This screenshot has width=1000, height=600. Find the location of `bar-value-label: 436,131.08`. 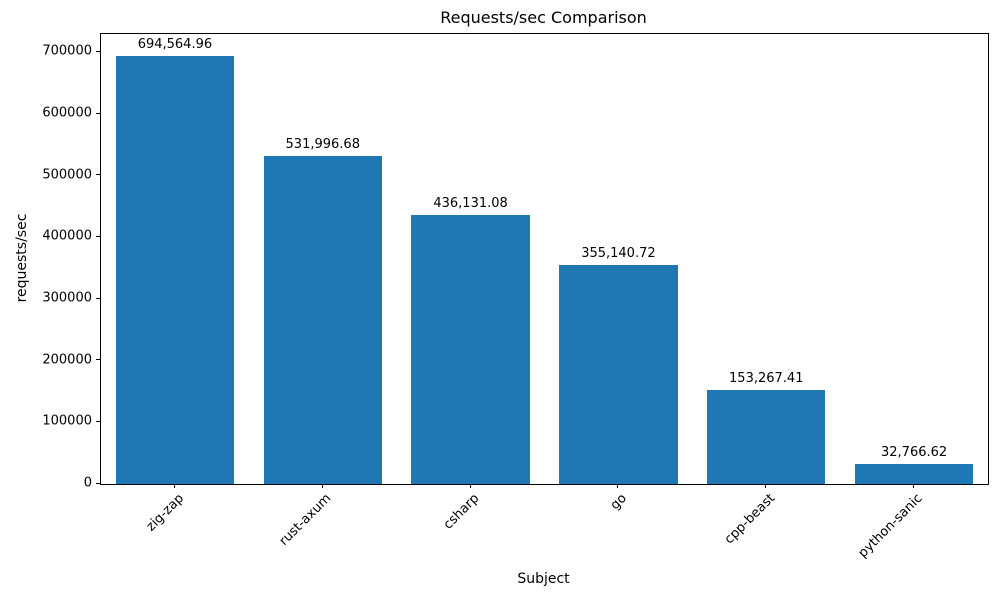

bar-value-label: 436,131.08 is located at coordinates (470, 204).